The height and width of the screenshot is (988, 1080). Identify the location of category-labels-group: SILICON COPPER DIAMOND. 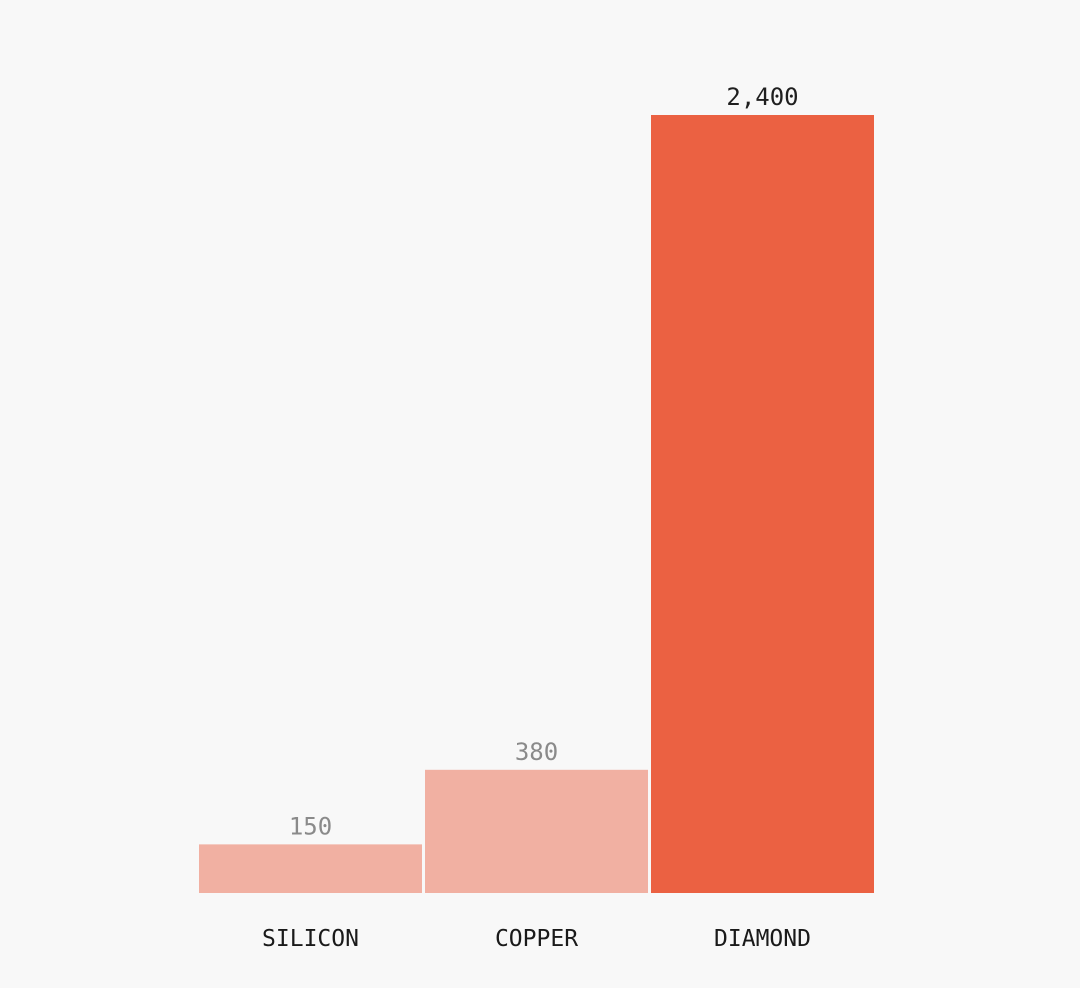
(536, 939).